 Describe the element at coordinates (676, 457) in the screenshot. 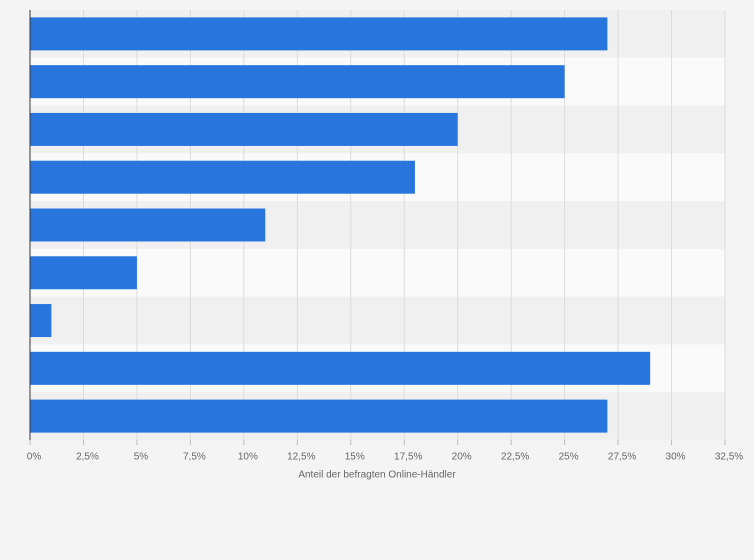

I see `x-tick-label: 30%` at that location.